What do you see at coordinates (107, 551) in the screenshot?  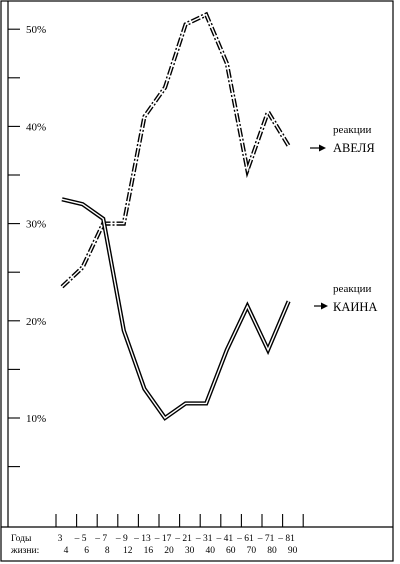 I see `x-tick-label-bottom: 8` at bounding box center [107, 551].